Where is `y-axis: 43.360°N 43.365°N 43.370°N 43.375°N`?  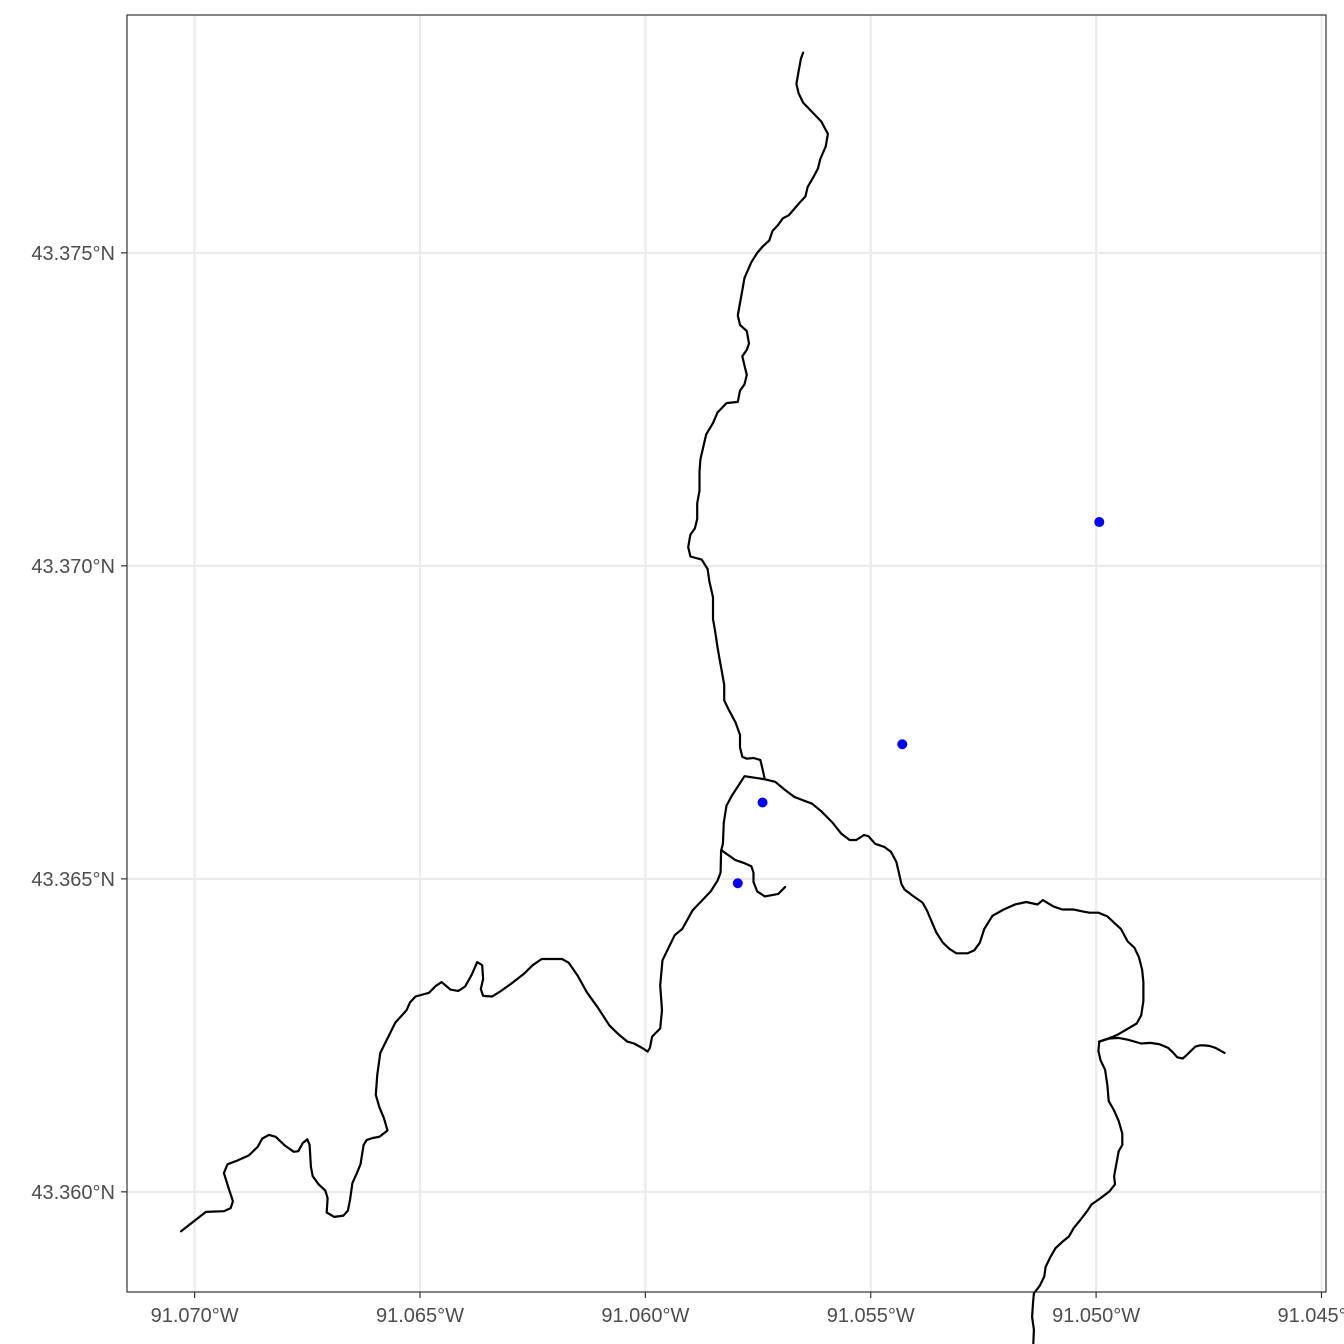
y-axis: 43.360°N 43.365°N 43.370°N 43.375°N is located at coordinates (79, 723).